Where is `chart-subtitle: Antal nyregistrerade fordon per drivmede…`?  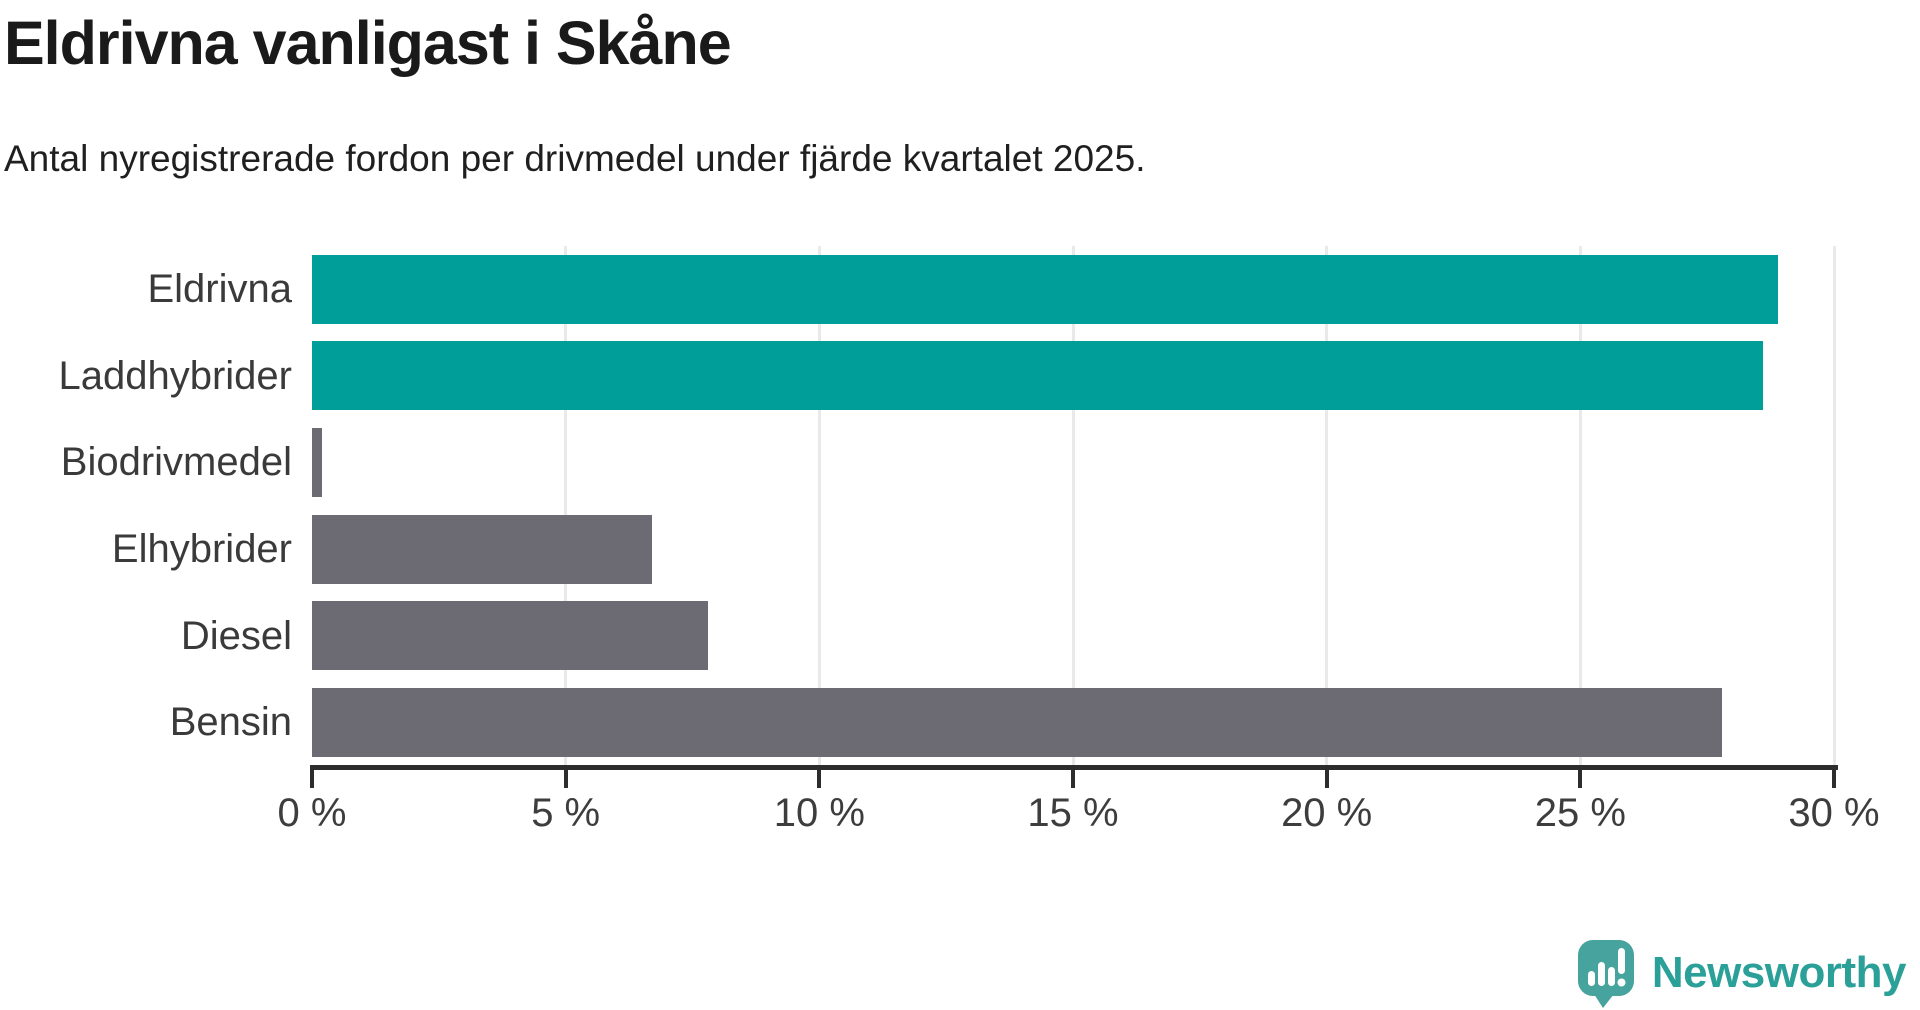 chart-subtitle: Antal nyregistrerade fordon per drivmede… is located at coordinates (575, 158).